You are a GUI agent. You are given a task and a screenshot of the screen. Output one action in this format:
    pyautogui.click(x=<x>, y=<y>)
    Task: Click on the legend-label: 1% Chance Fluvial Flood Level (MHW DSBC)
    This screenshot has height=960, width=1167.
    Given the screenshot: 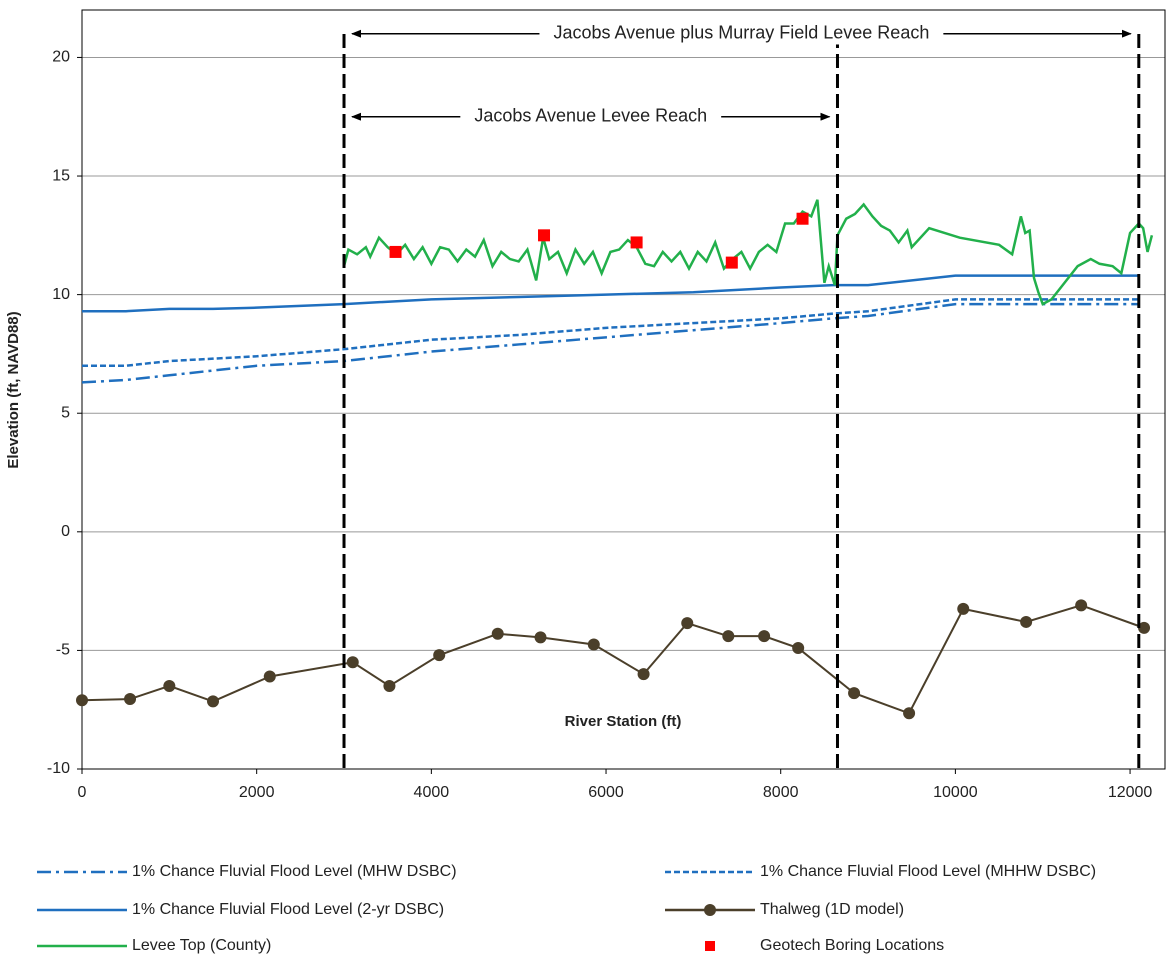 What is the action you would take?
    pyautogui.click(x=294, y=871)
    